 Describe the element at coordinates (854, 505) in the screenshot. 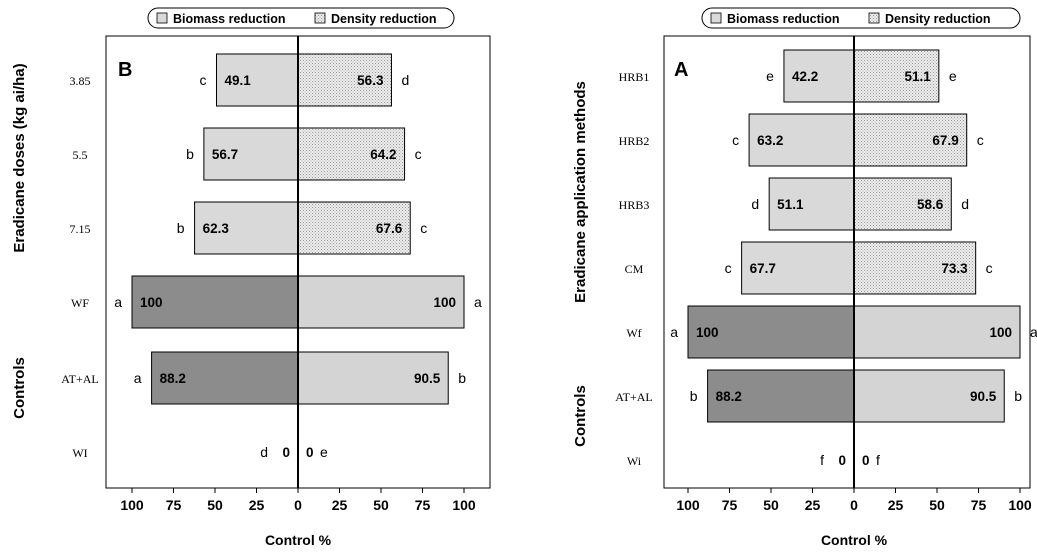

I see `x-tick-label: 0` at that location.